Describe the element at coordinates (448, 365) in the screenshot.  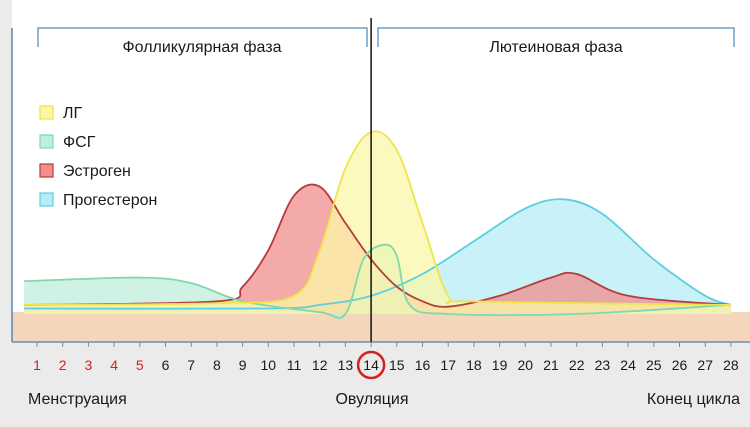
I see `x-tick-label: 17` at that location.